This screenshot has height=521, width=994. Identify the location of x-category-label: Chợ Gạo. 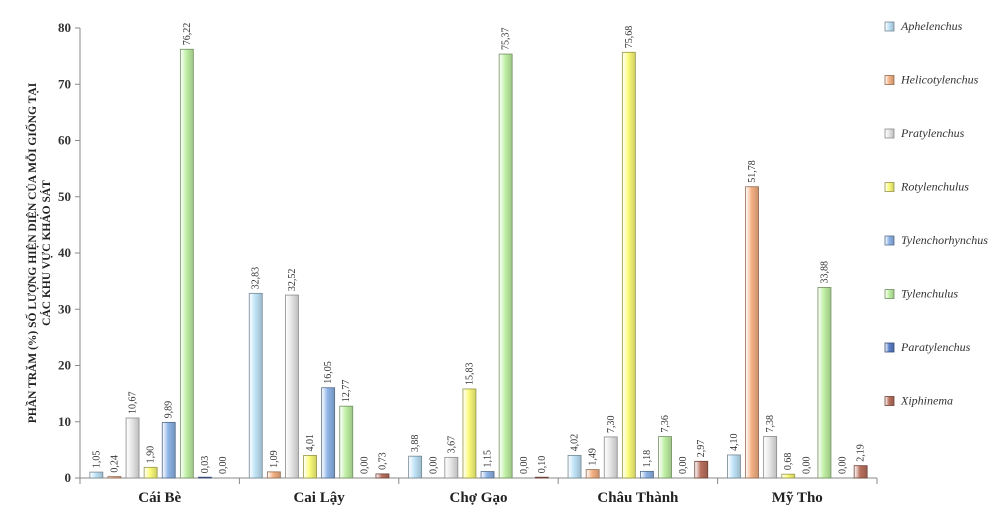
(479, 498).